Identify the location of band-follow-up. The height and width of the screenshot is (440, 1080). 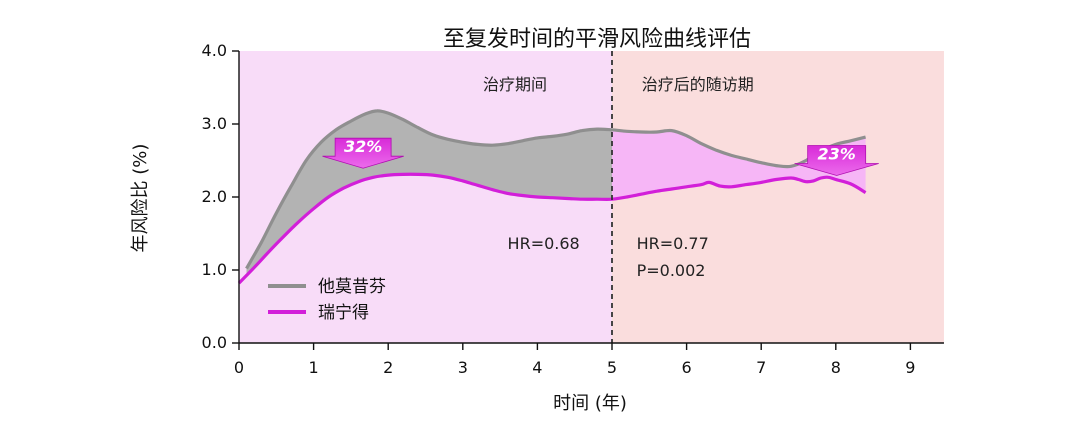
(739, 164).